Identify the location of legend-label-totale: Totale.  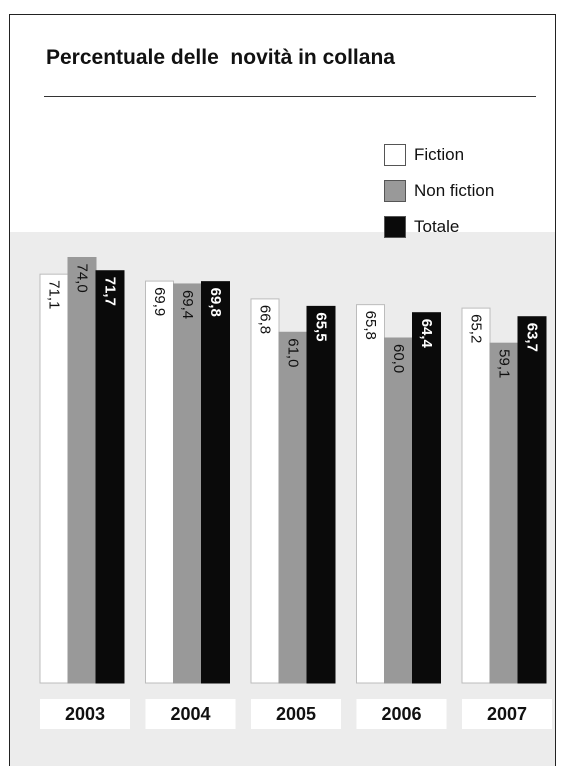
(437, 226).